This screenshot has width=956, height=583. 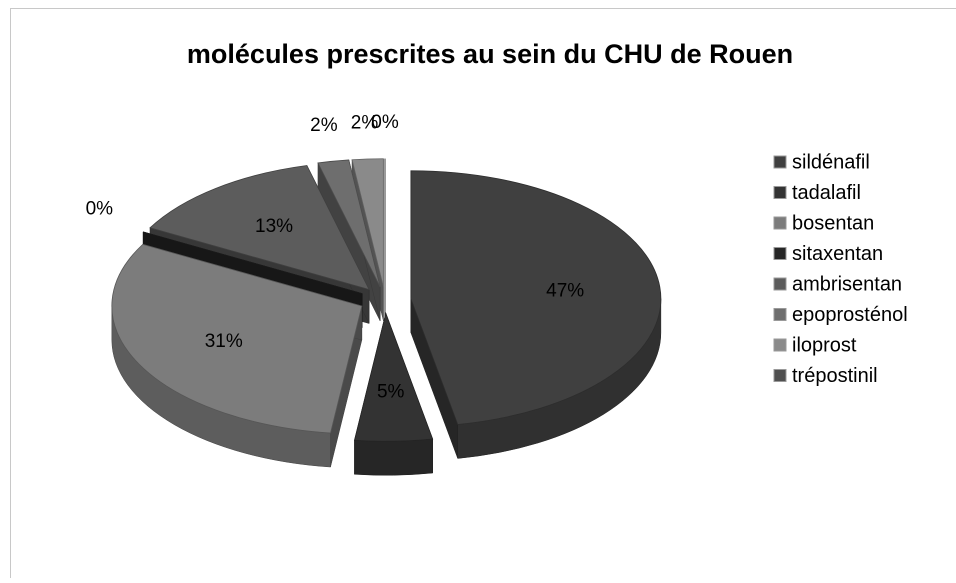 What do you see at coordinates (324, 125) in the screenshot?
I see `data-label: 2%` at bounding box center [324, 125].